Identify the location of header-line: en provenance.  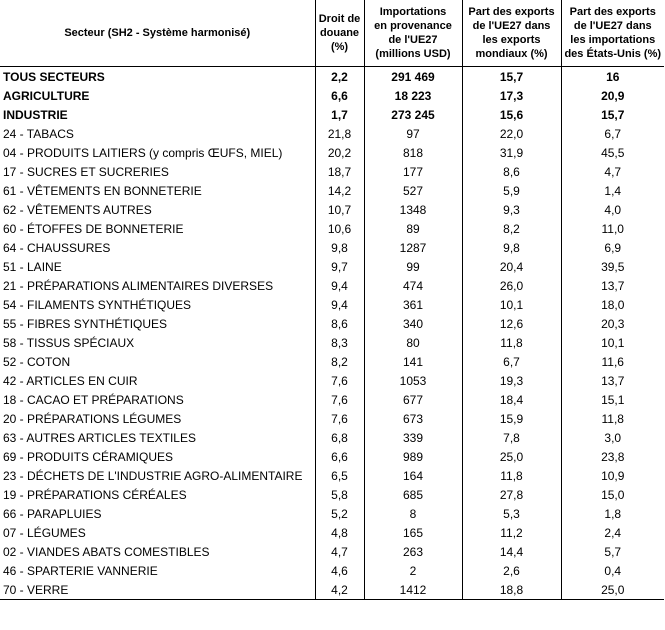
(413, 26).